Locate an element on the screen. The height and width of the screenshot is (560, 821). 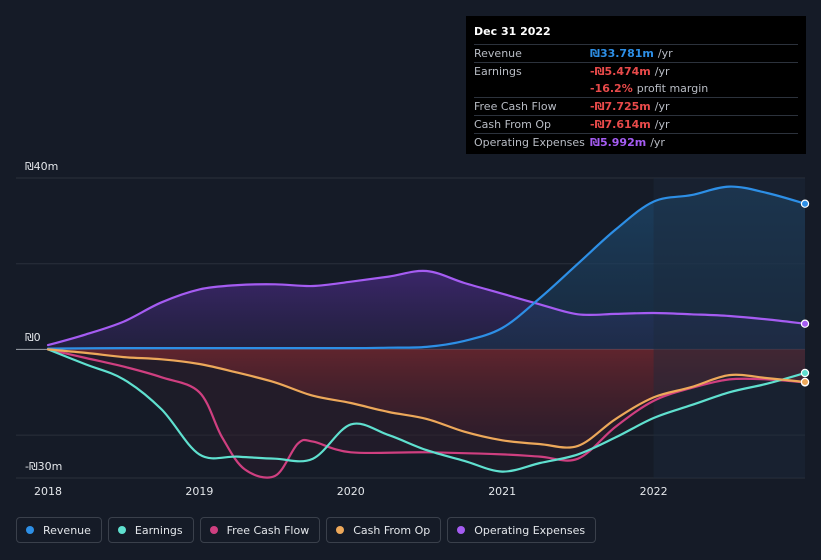
legend-item-cash-from-op: Cash From Op is located at coordinates (384, 530).